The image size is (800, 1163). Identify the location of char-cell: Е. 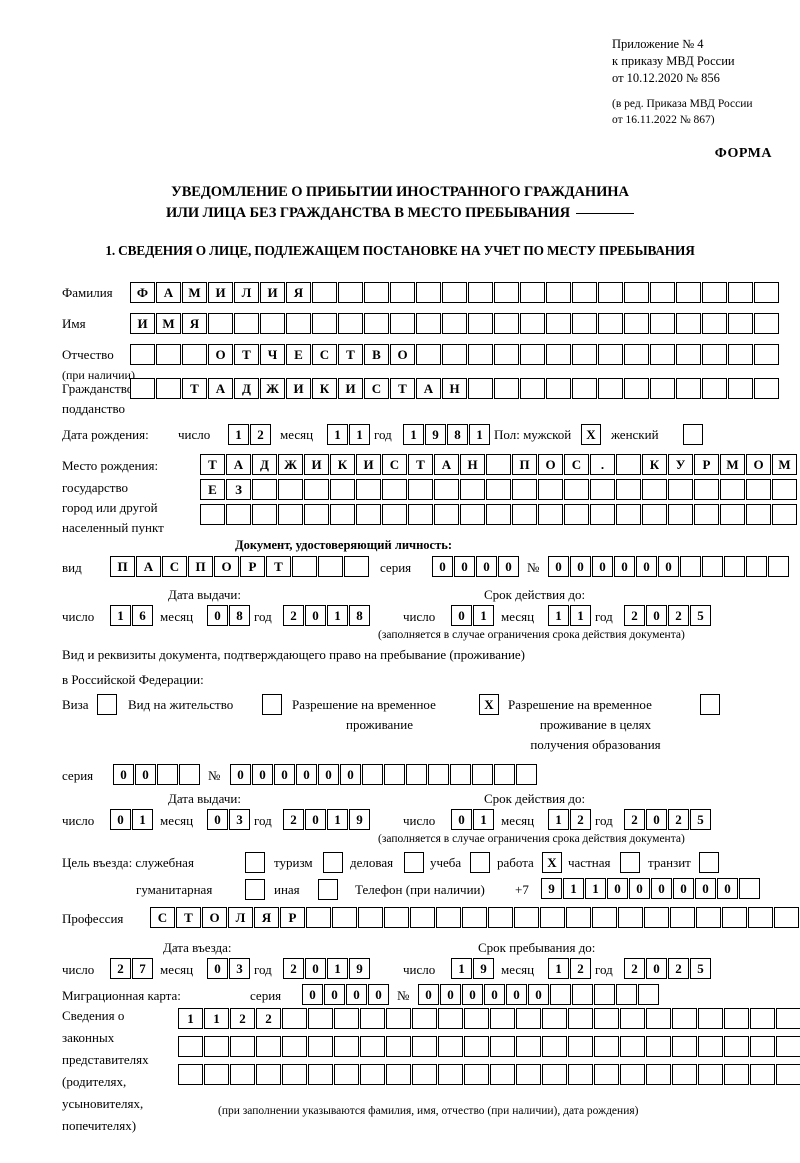
(212, 489).